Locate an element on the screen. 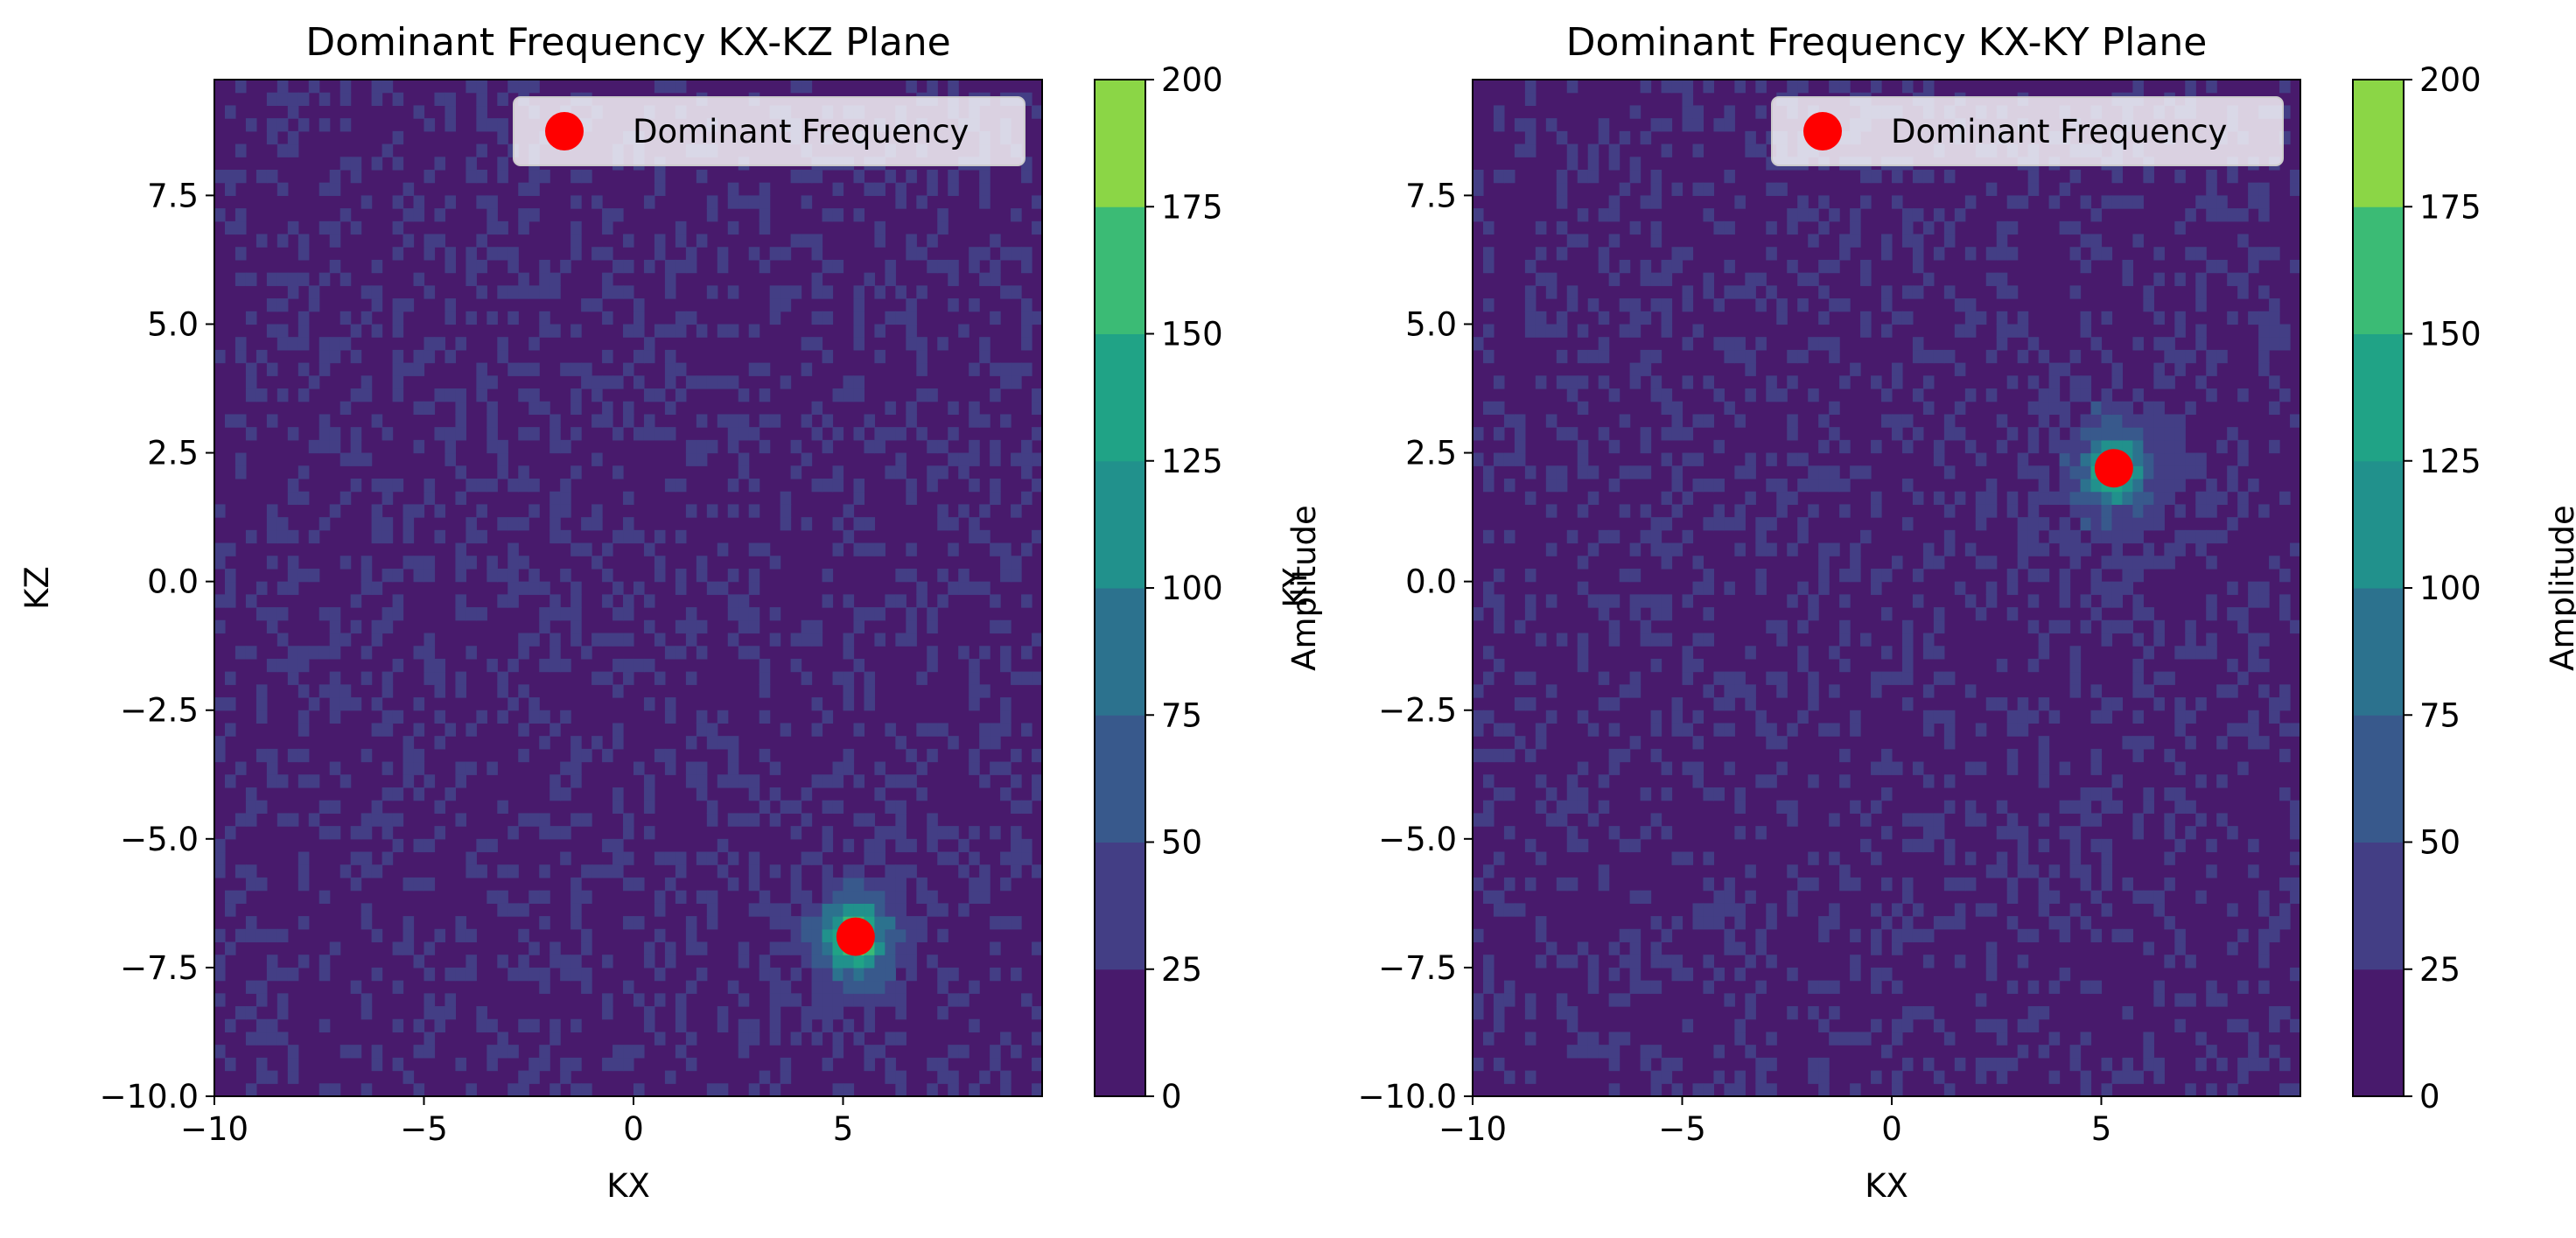 The height and width of the screenshot is (1238, 2576). colorbar-band is located at coordinates (2378, 779).